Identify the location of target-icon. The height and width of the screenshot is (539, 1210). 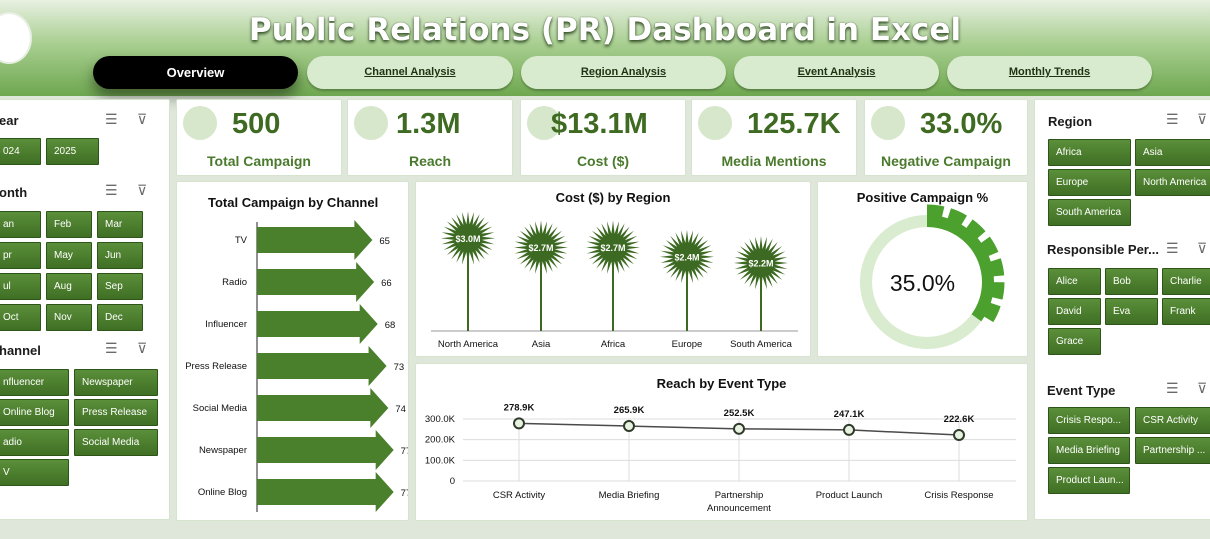
(200, 123).